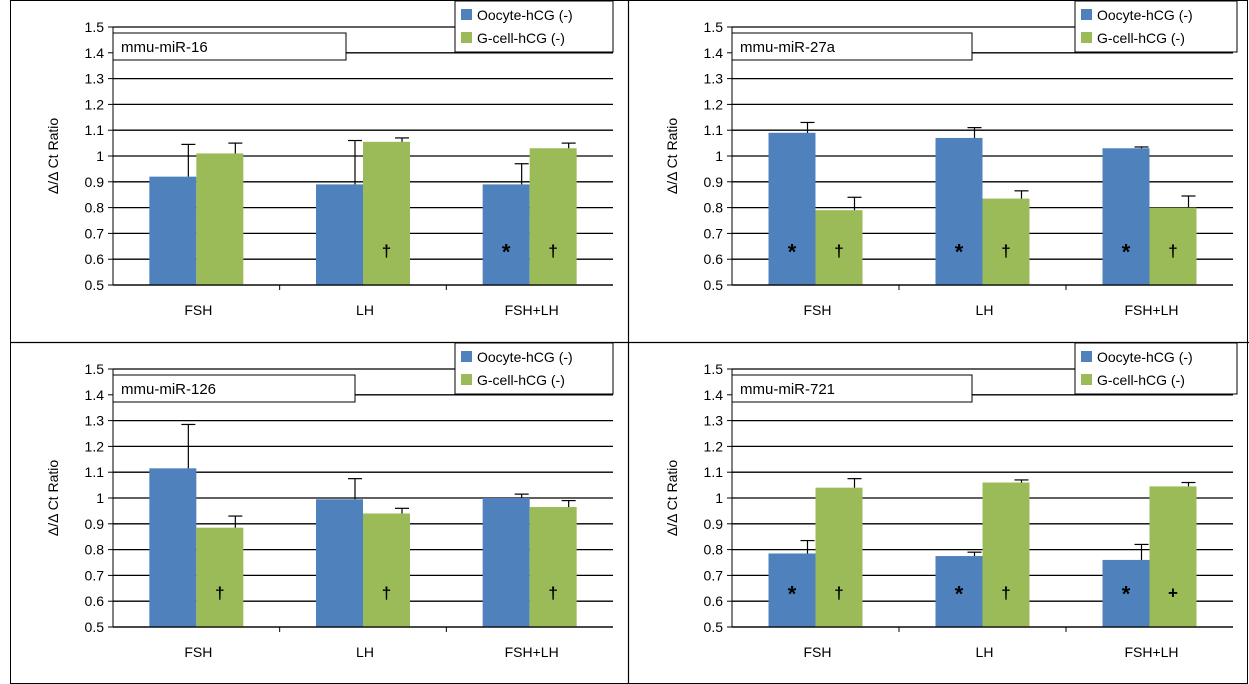 The image size is (1249, 684). I want to click on chart-title: mmu-miR-721, so click(787, 389).